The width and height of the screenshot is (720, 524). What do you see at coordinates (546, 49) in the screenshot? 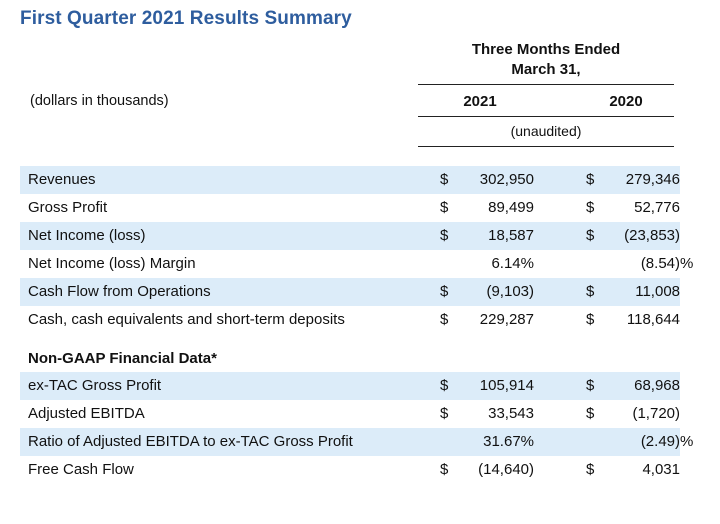
I see `period-line1: Three Months Ended` at bounding box center [546, 49].